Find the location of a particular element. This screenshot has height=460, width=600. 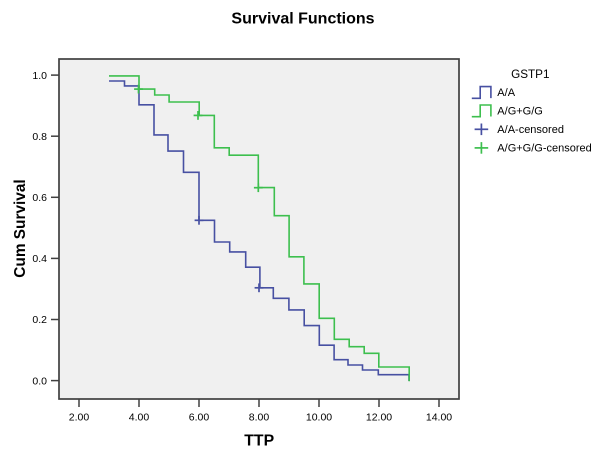

svg-text: Cum Survival is located at coordinates (20, 228).